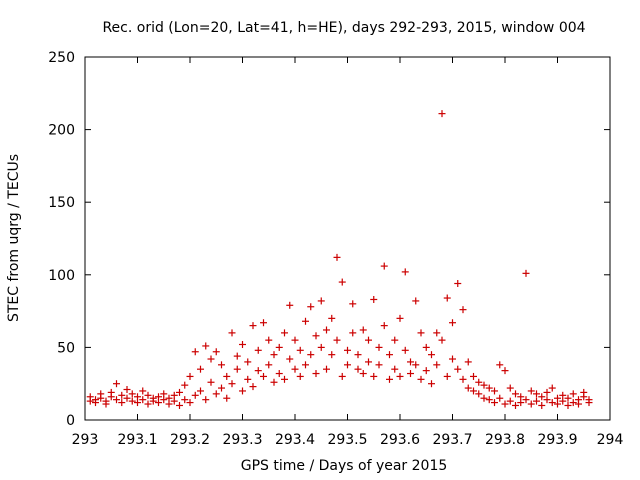 Image resolution: width=640 pixels, height=480 pixels. Describe the element at coordinates (610, 440) in the screenshot. I see `x-tick-label: 294` at that location.